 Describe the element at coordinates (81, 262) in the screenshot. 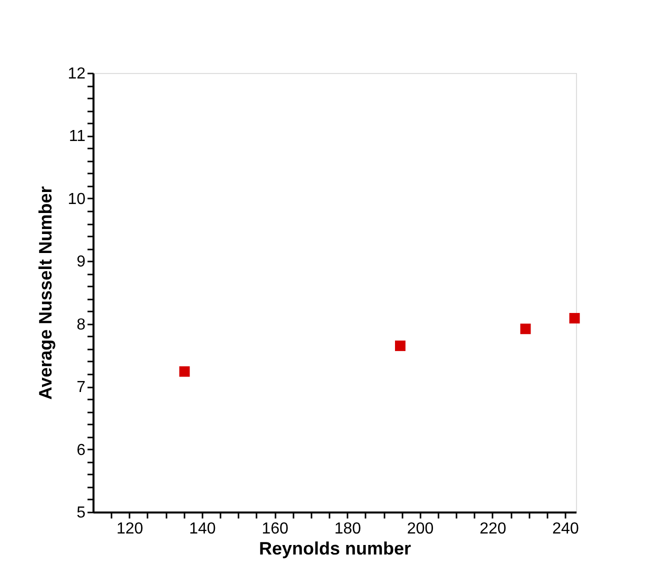

I see `y-tick-label: 9` at that location.